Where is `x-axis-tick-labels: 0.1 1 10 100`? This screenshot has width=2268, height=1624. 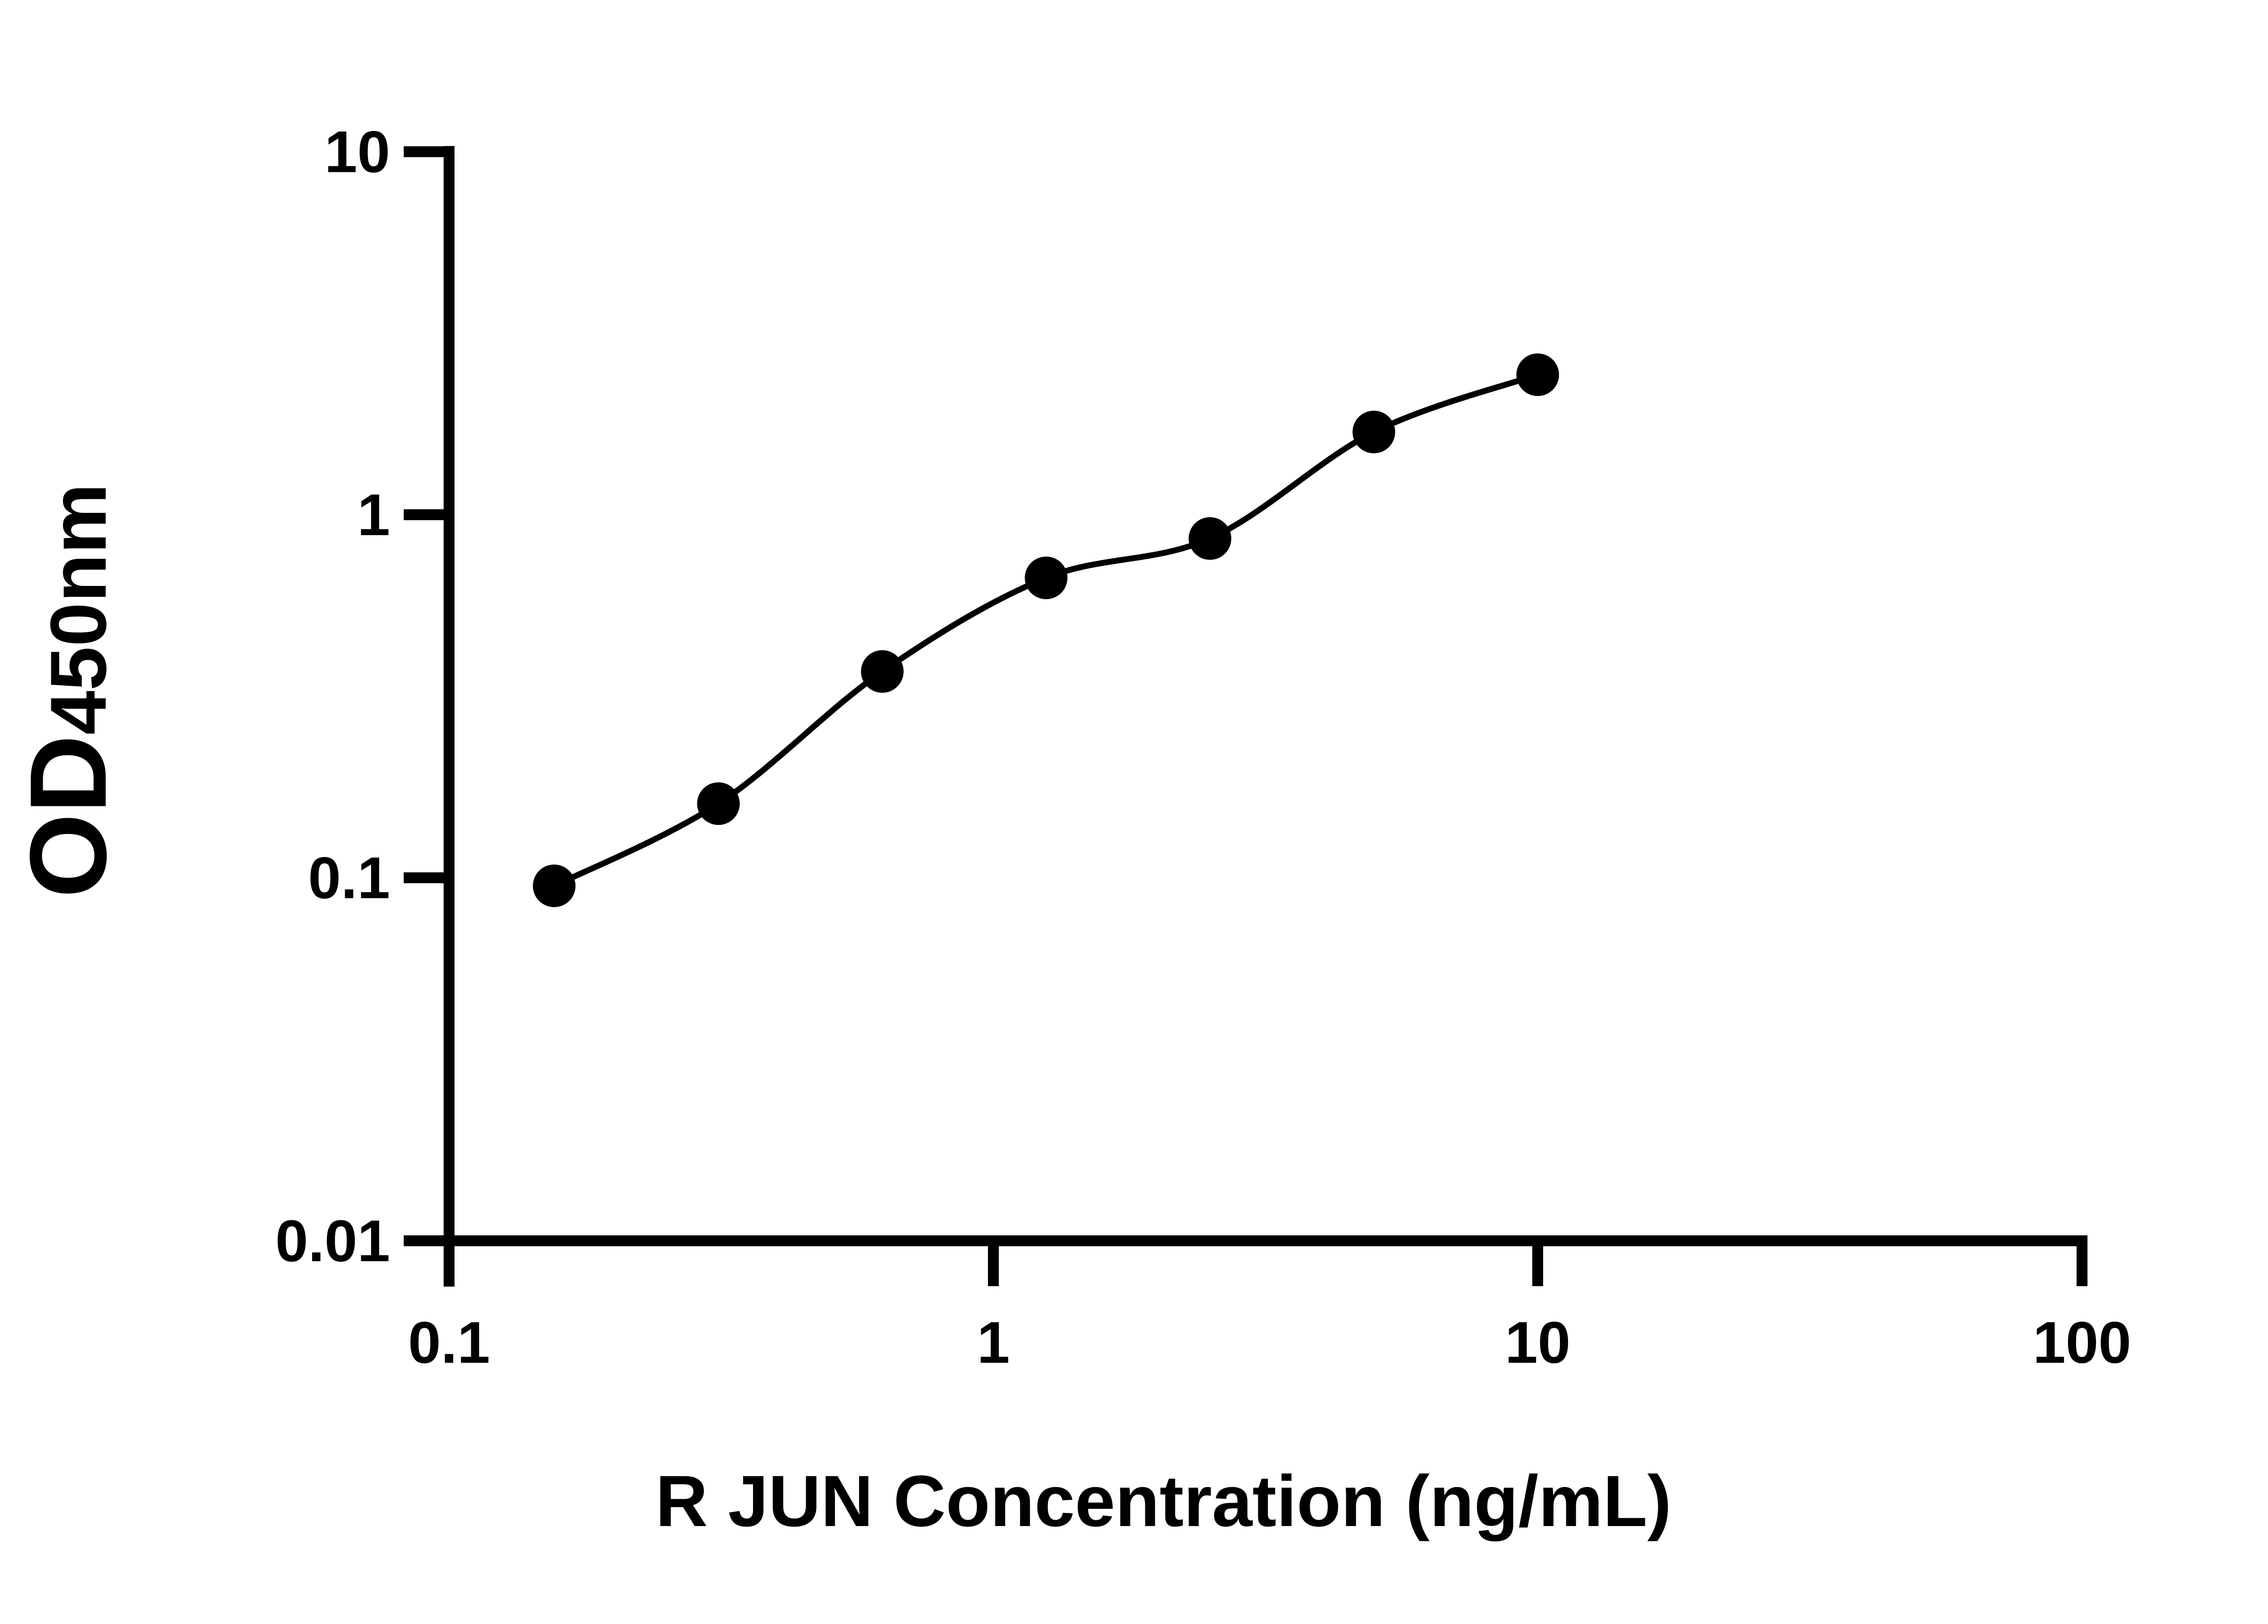 x-axis-tick-labels: 0.1 1 10 100 is located at coordinates (1270, 1342).